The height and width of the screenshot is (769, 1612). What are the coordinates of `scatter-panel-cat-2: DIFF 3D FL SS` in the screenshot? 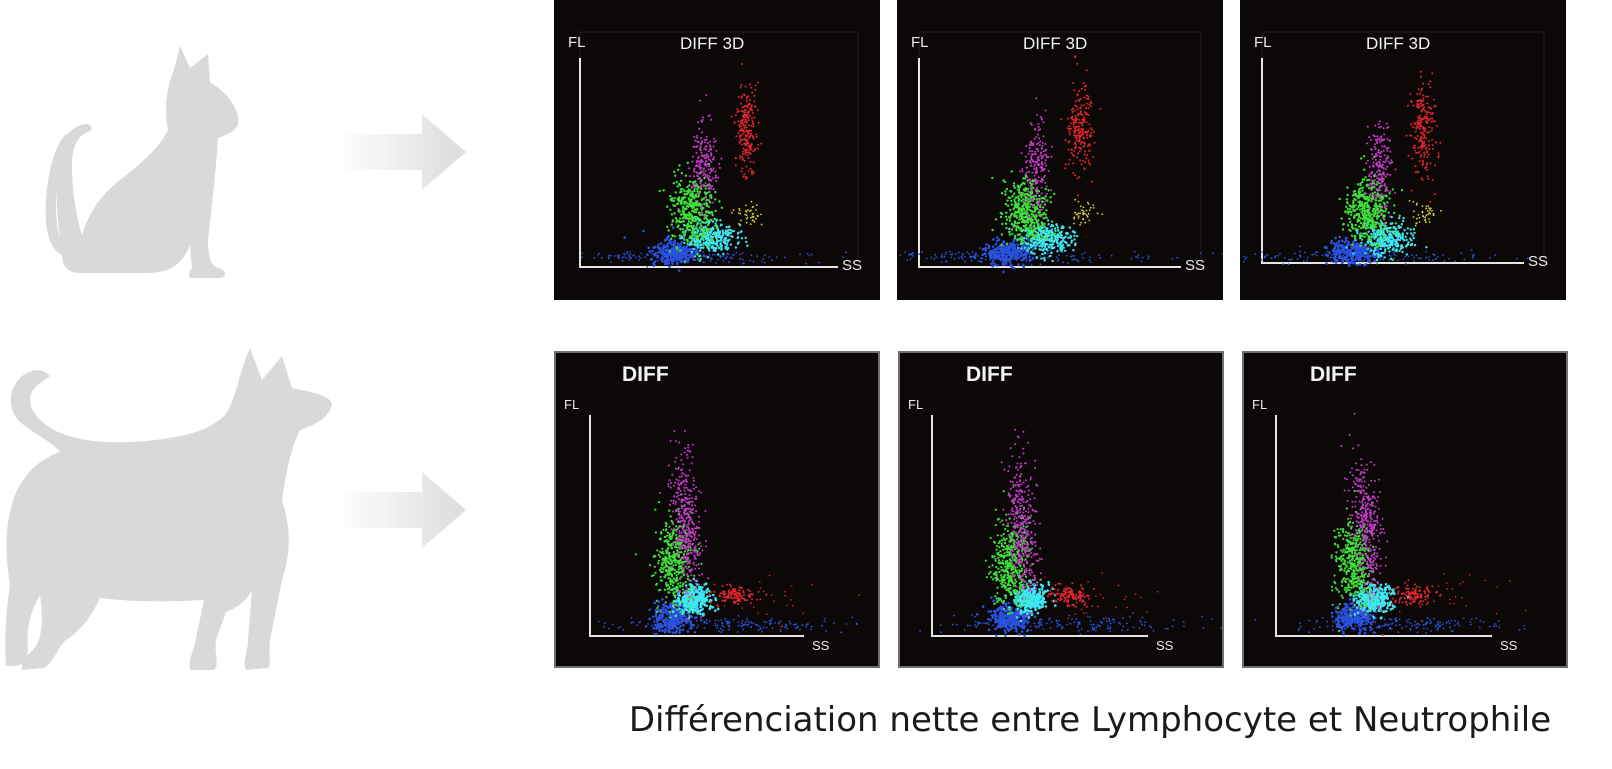 It's located at (1060, 150).